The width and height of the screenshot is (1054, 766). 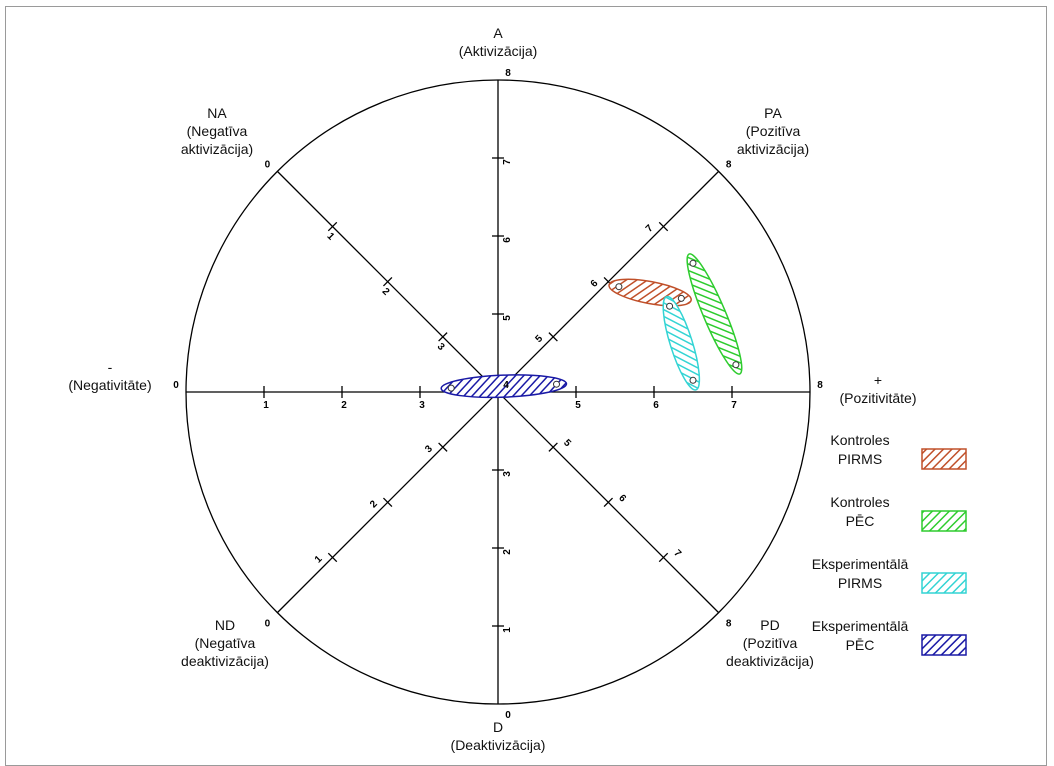 What do you see at coordinates (773, 113) in the screenshot?
I see `axis-label-pa: PA` at bounding box center [773, 113].